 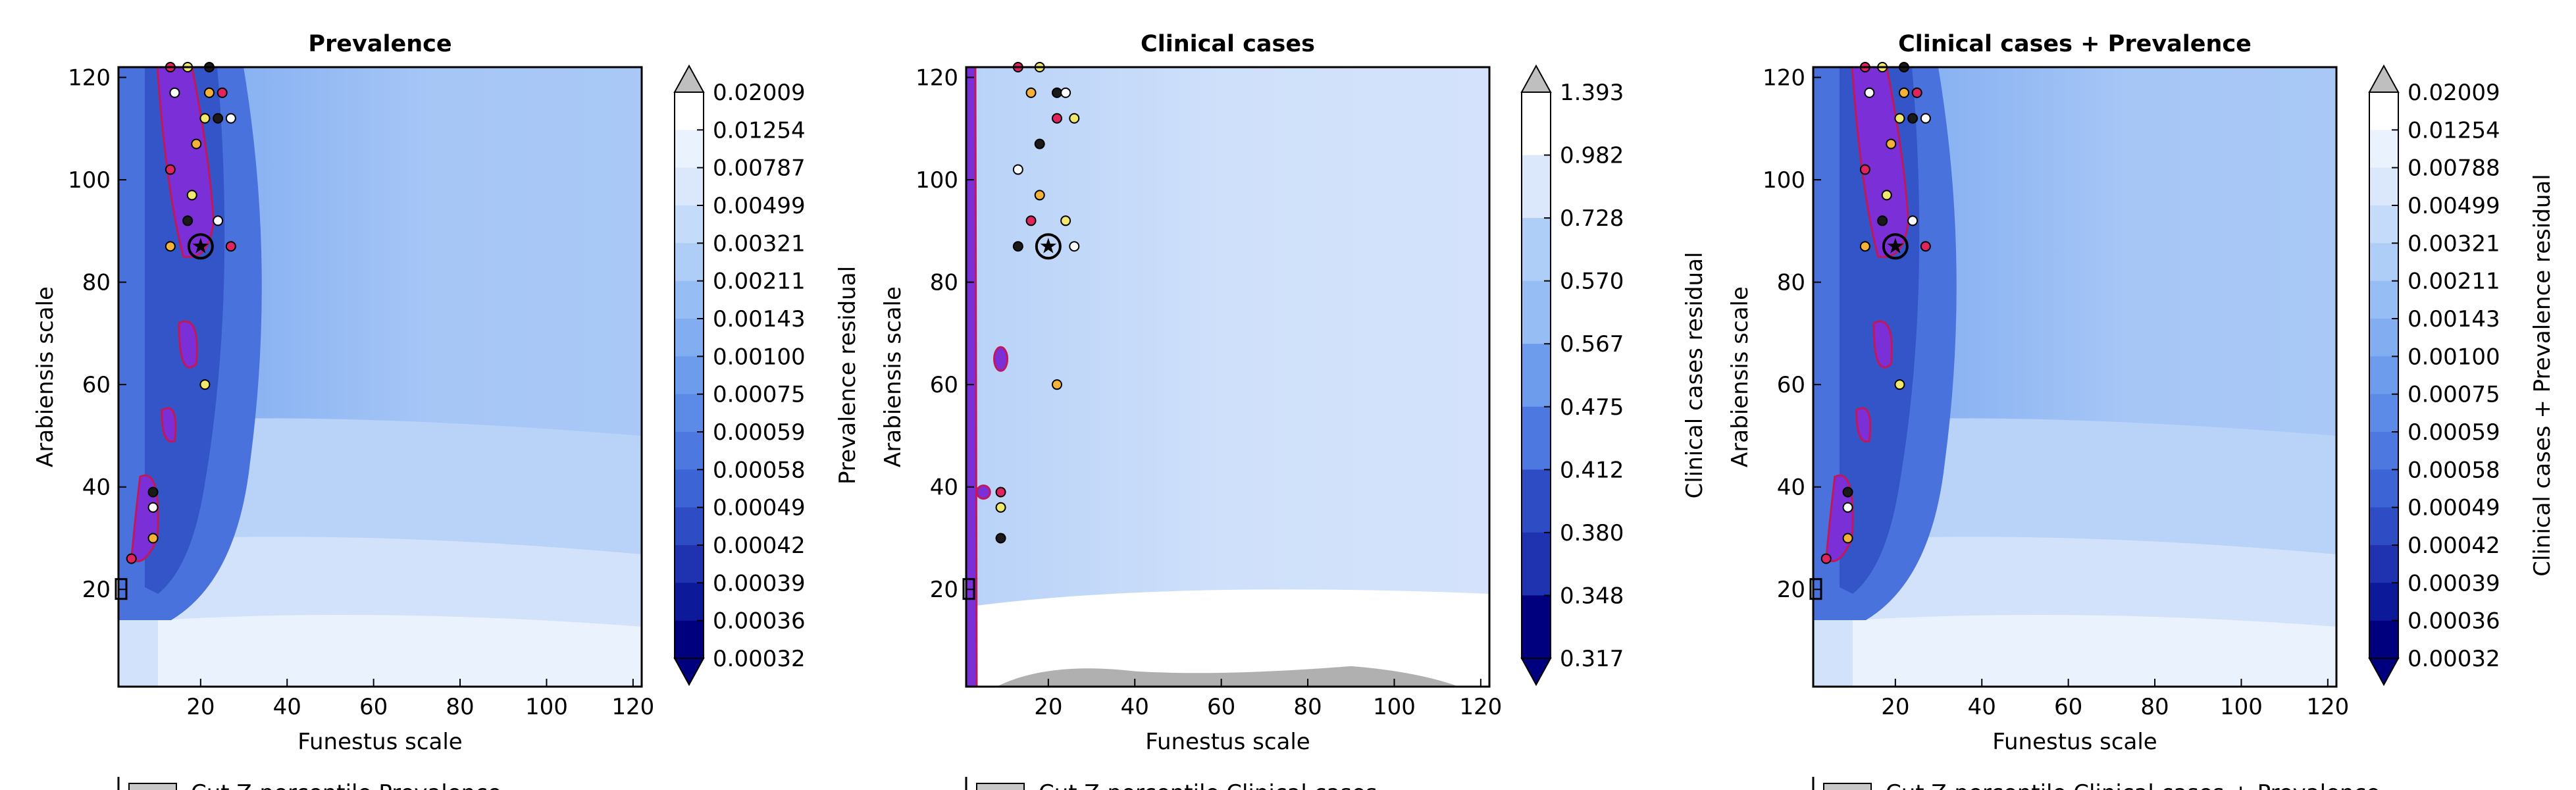 I want to click on colorbar-tick-label: 0.728, so click(x=1592, y=218).